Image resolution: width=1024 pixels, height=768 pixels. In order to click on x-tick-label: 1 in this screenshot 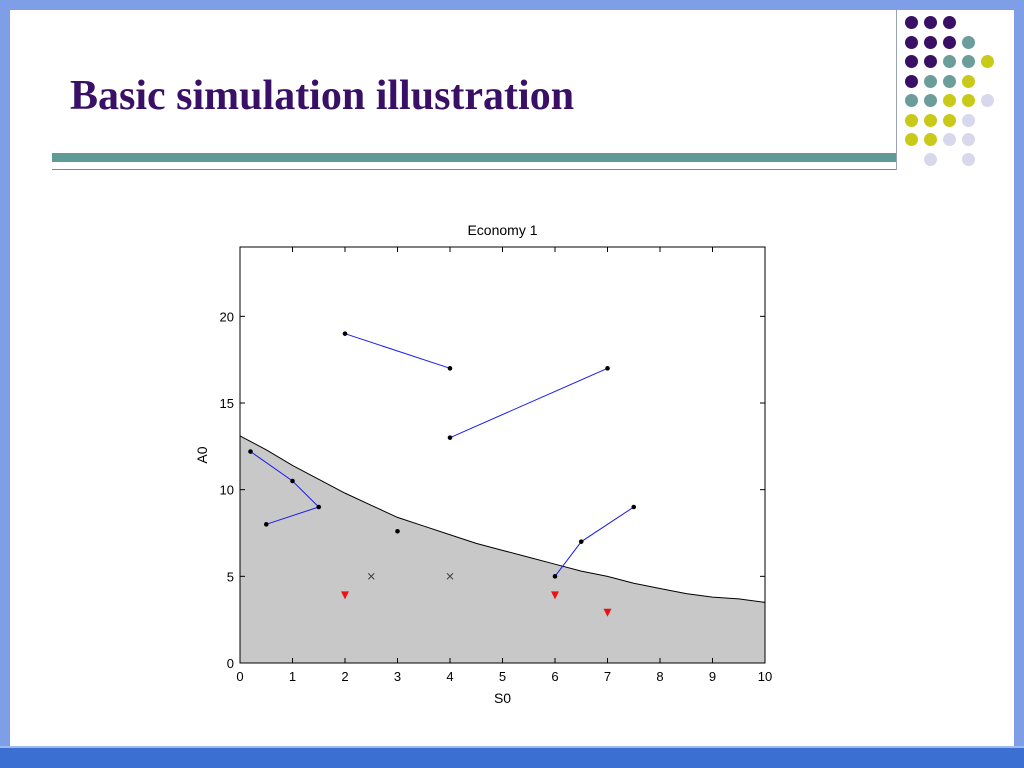, I will do `click(292, 676)`.